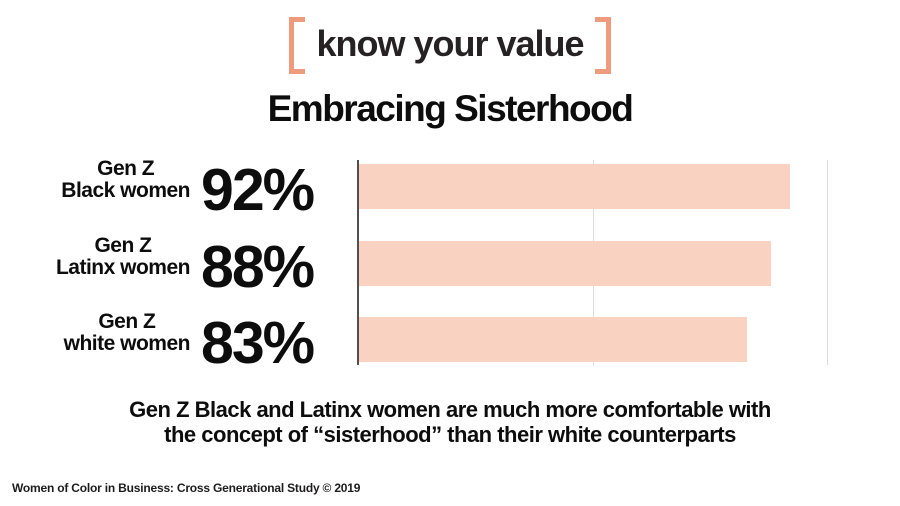 This screenshot has height=506, width=900. What do you see at coordinates (125, 190) in the screenshot?
I see `category-label-line2: Black women` at bounding box center [125, 190].